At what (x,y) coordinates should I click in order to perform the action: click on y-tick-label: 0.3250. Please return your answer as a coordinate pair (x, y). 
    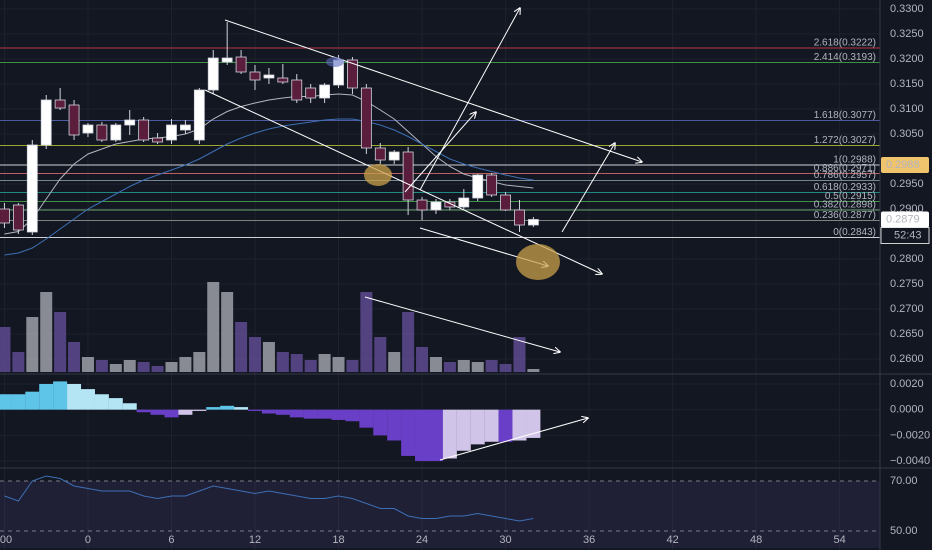
    Looking at the image, I should click on (907, 34).